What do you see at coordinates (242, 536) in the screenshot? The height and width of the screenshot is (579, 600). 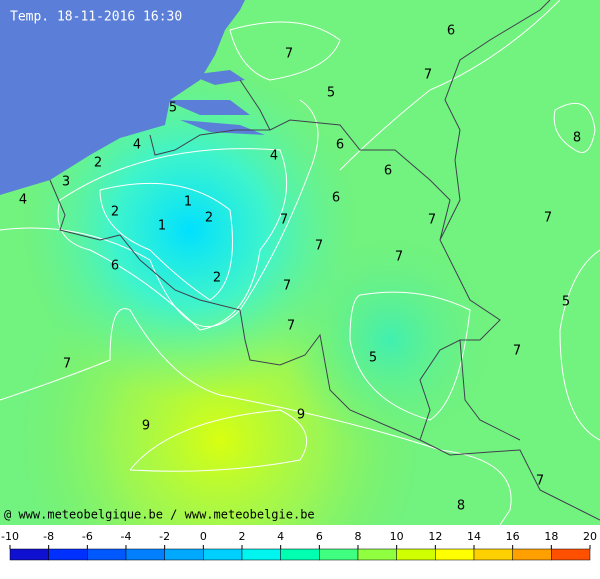 I see `legend-tick-label: 2` at bounding box center [242, 536].